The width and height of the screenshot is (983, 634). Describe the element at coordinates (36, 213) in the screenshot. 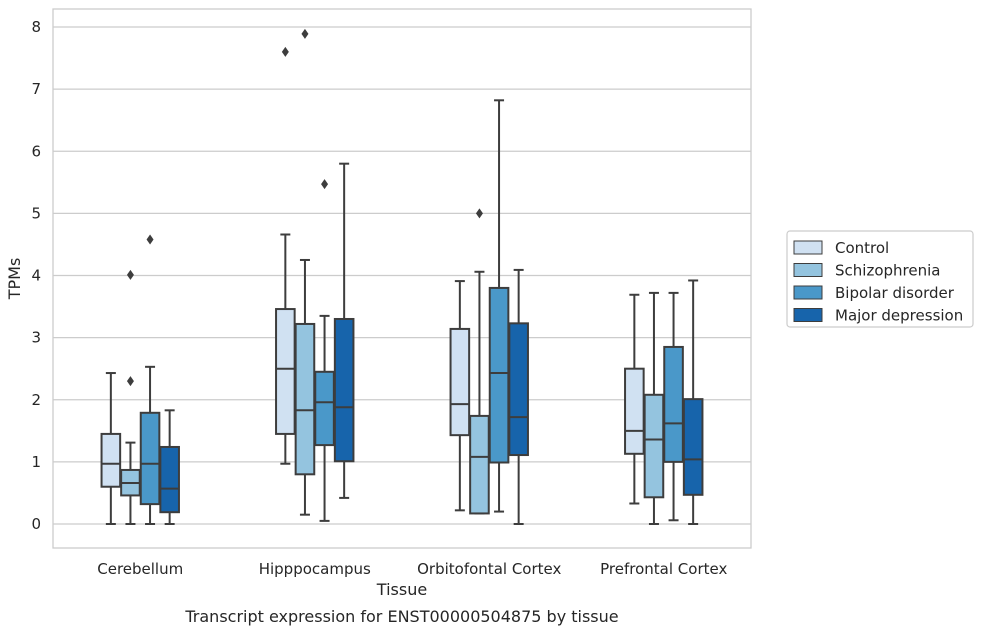

I see `y-tick-label: 5` at that location.